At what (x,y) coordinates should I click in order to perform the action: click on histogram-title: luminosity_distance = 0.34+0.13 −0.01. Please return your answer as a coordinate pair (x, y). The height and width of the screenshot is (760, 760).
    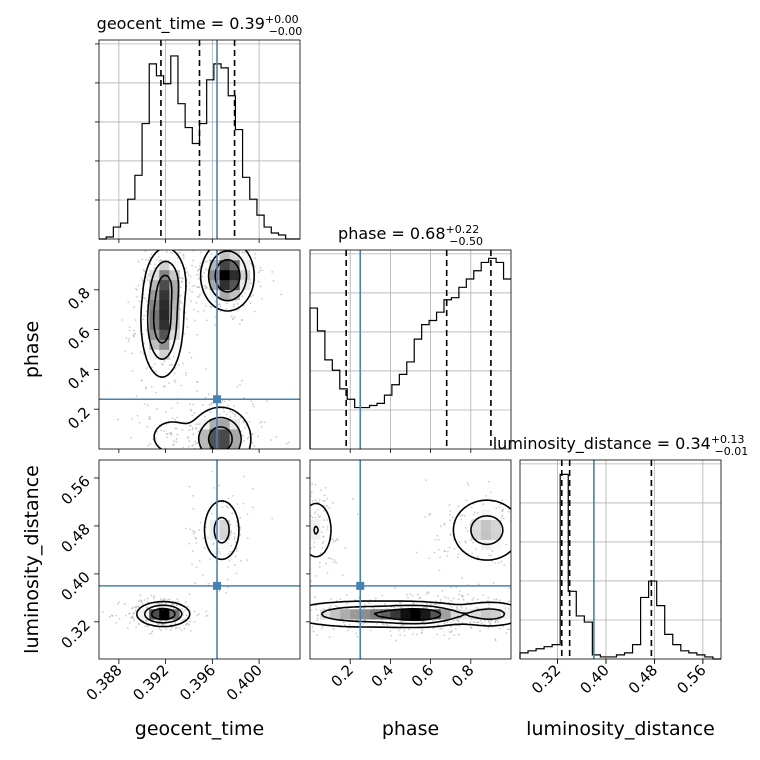
    Looking at the image, I should click on (621, 445).